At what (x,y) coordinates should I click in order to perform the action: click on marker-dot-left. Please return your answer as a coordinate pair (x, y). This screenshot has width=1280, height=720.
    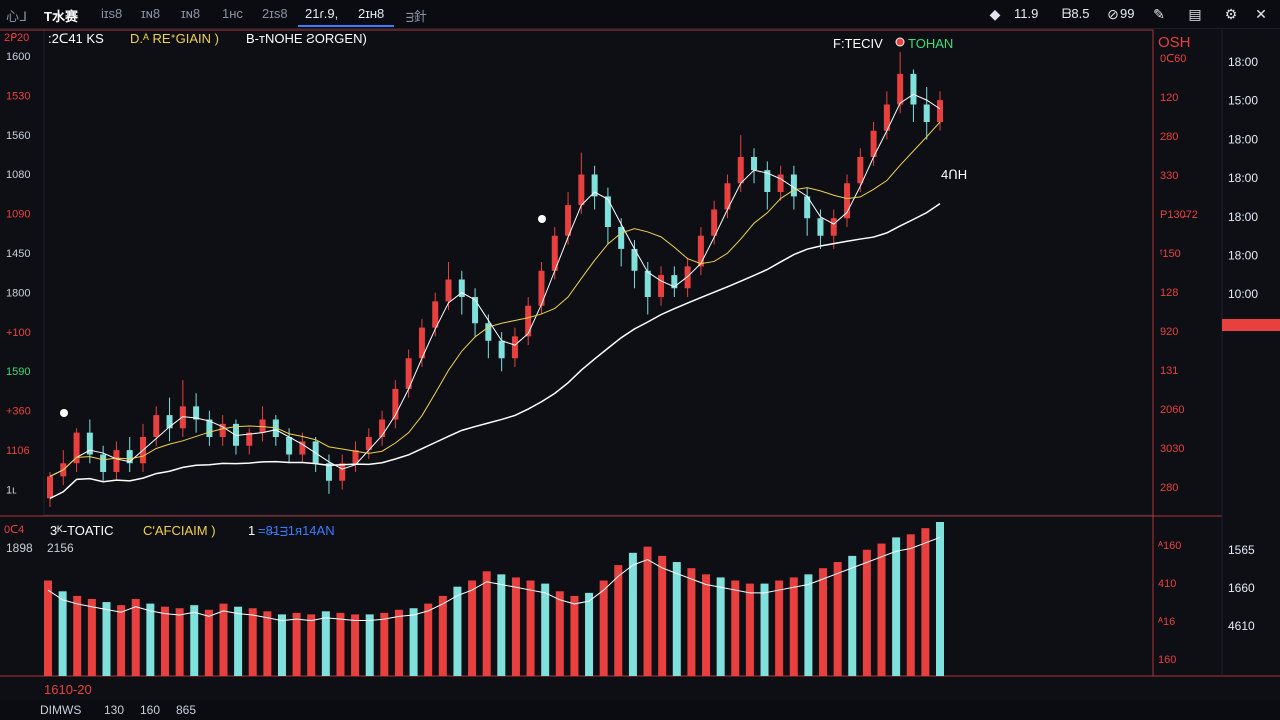
    Looking at the image, I should click on (64, 413).